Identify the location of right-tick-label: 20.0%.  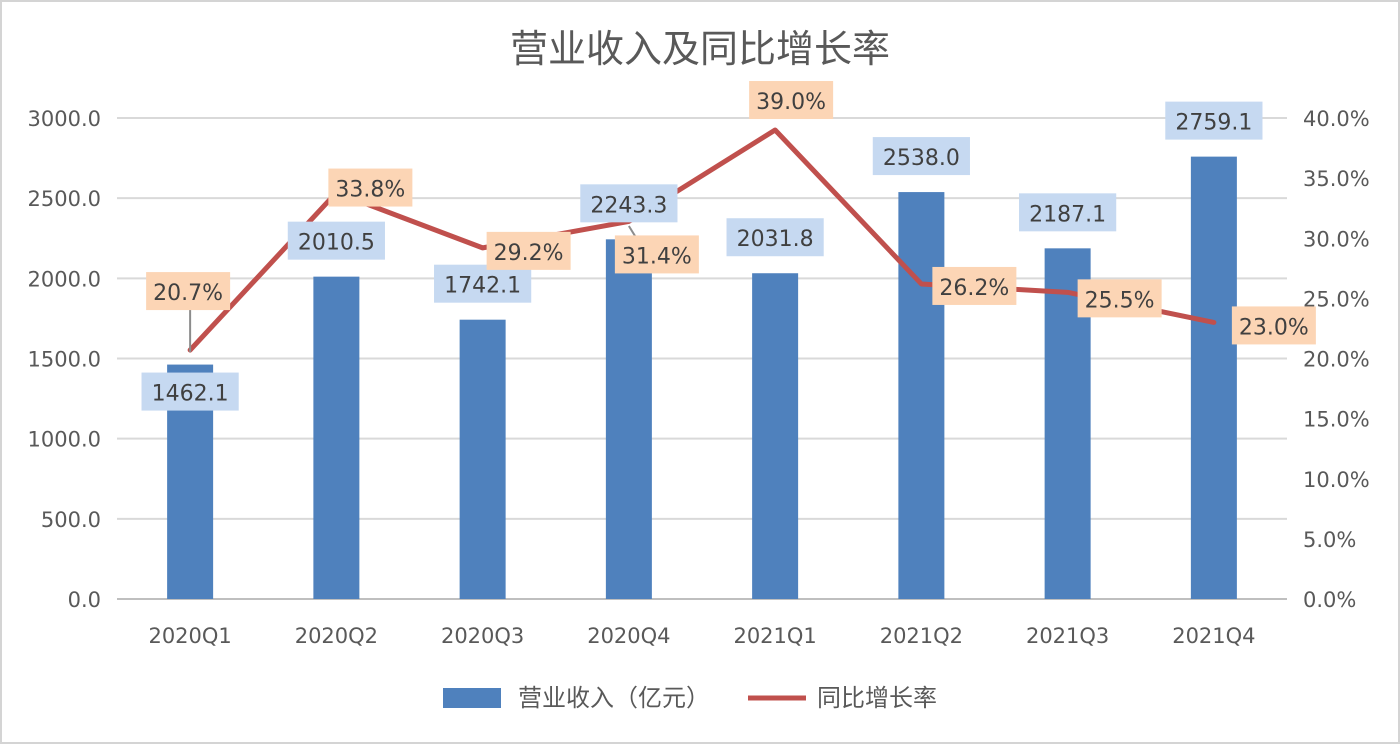
(1336, 360).